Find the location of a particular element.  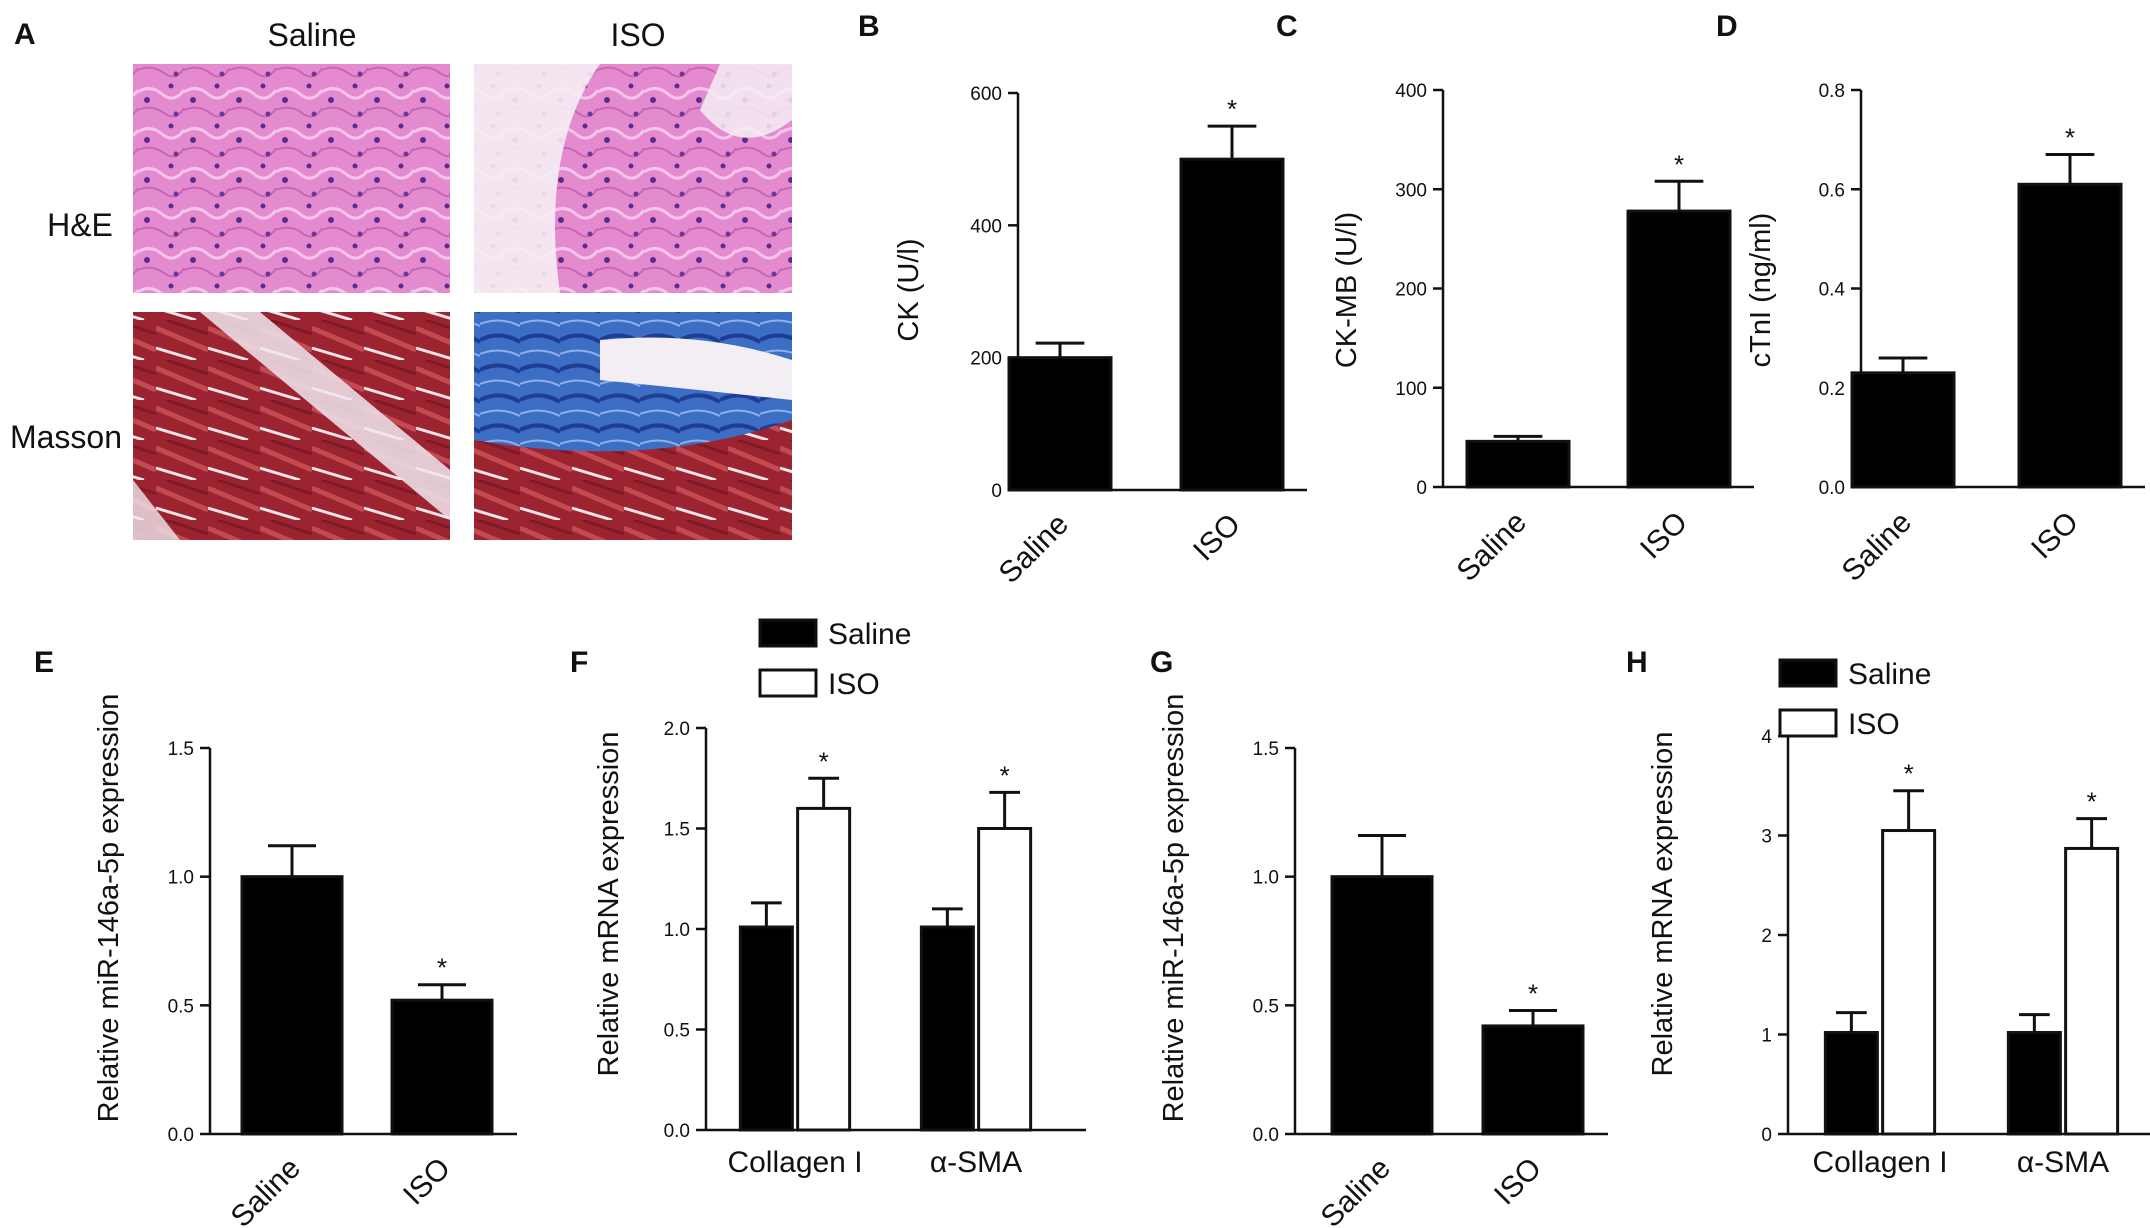

masson-iso-image is located at coordinates (633, 426).